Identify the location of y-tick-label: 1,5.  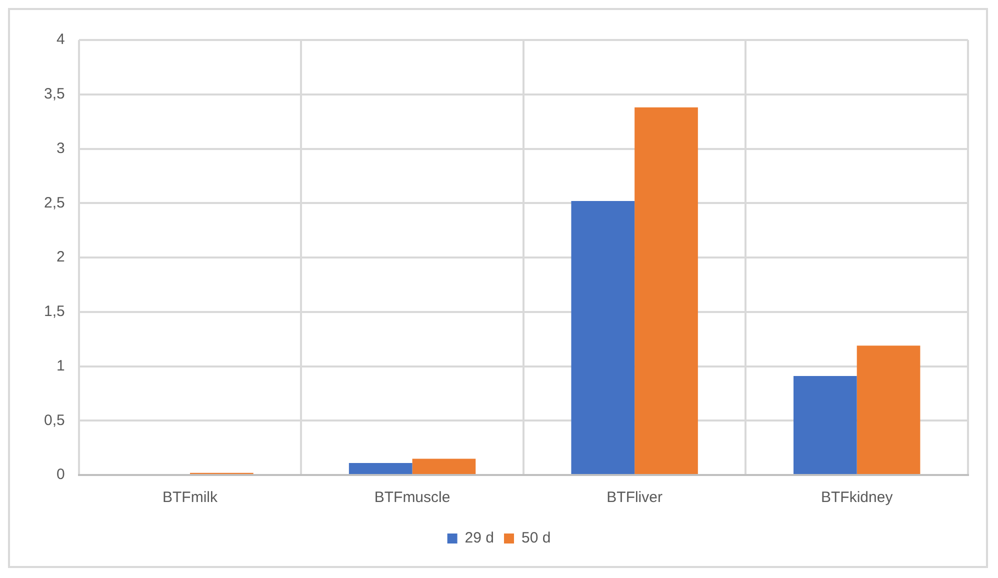
(54, 311).